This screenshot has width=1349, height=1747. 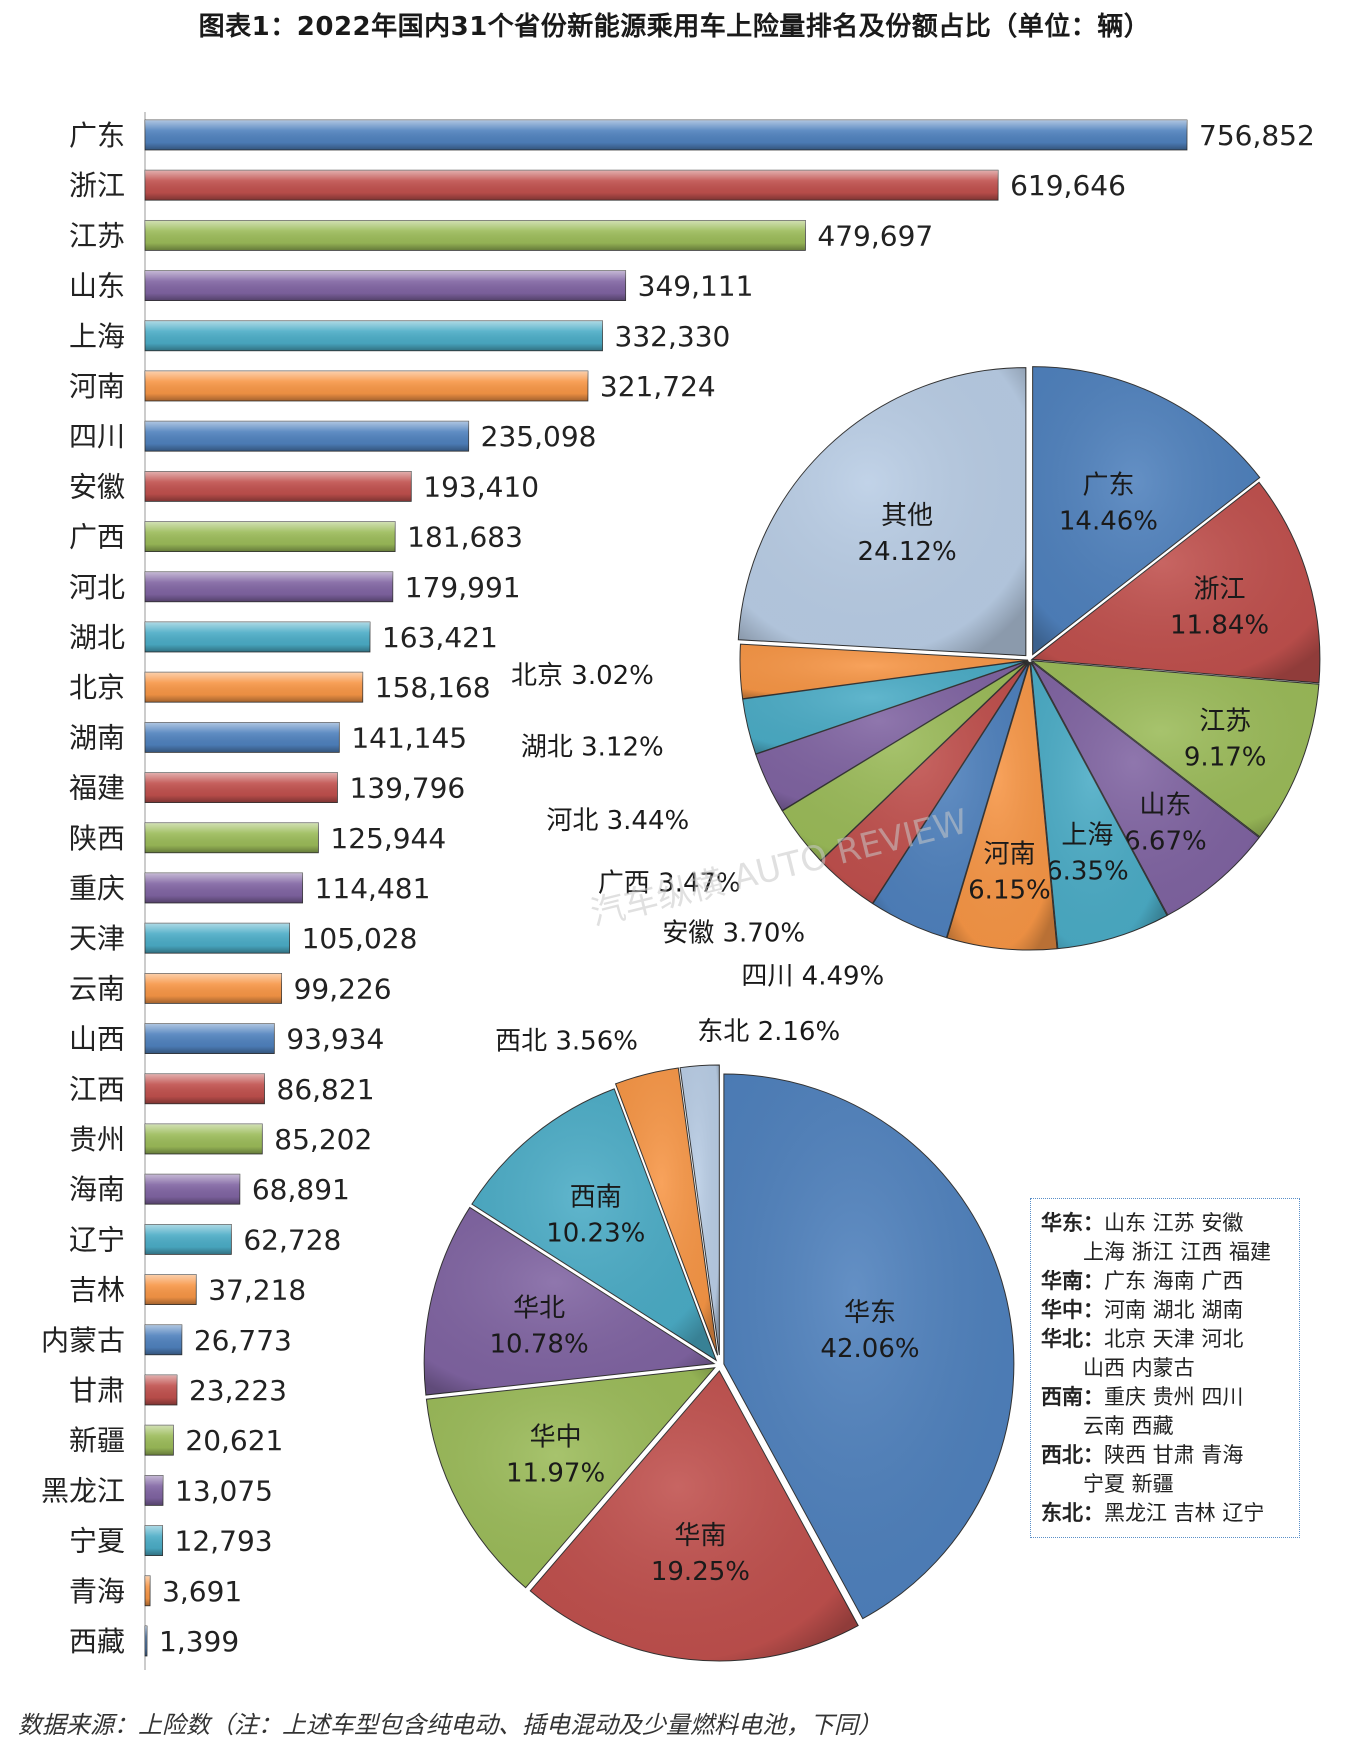 I want to click on bar-value-label: 125,944, so click(x=388, y=838).